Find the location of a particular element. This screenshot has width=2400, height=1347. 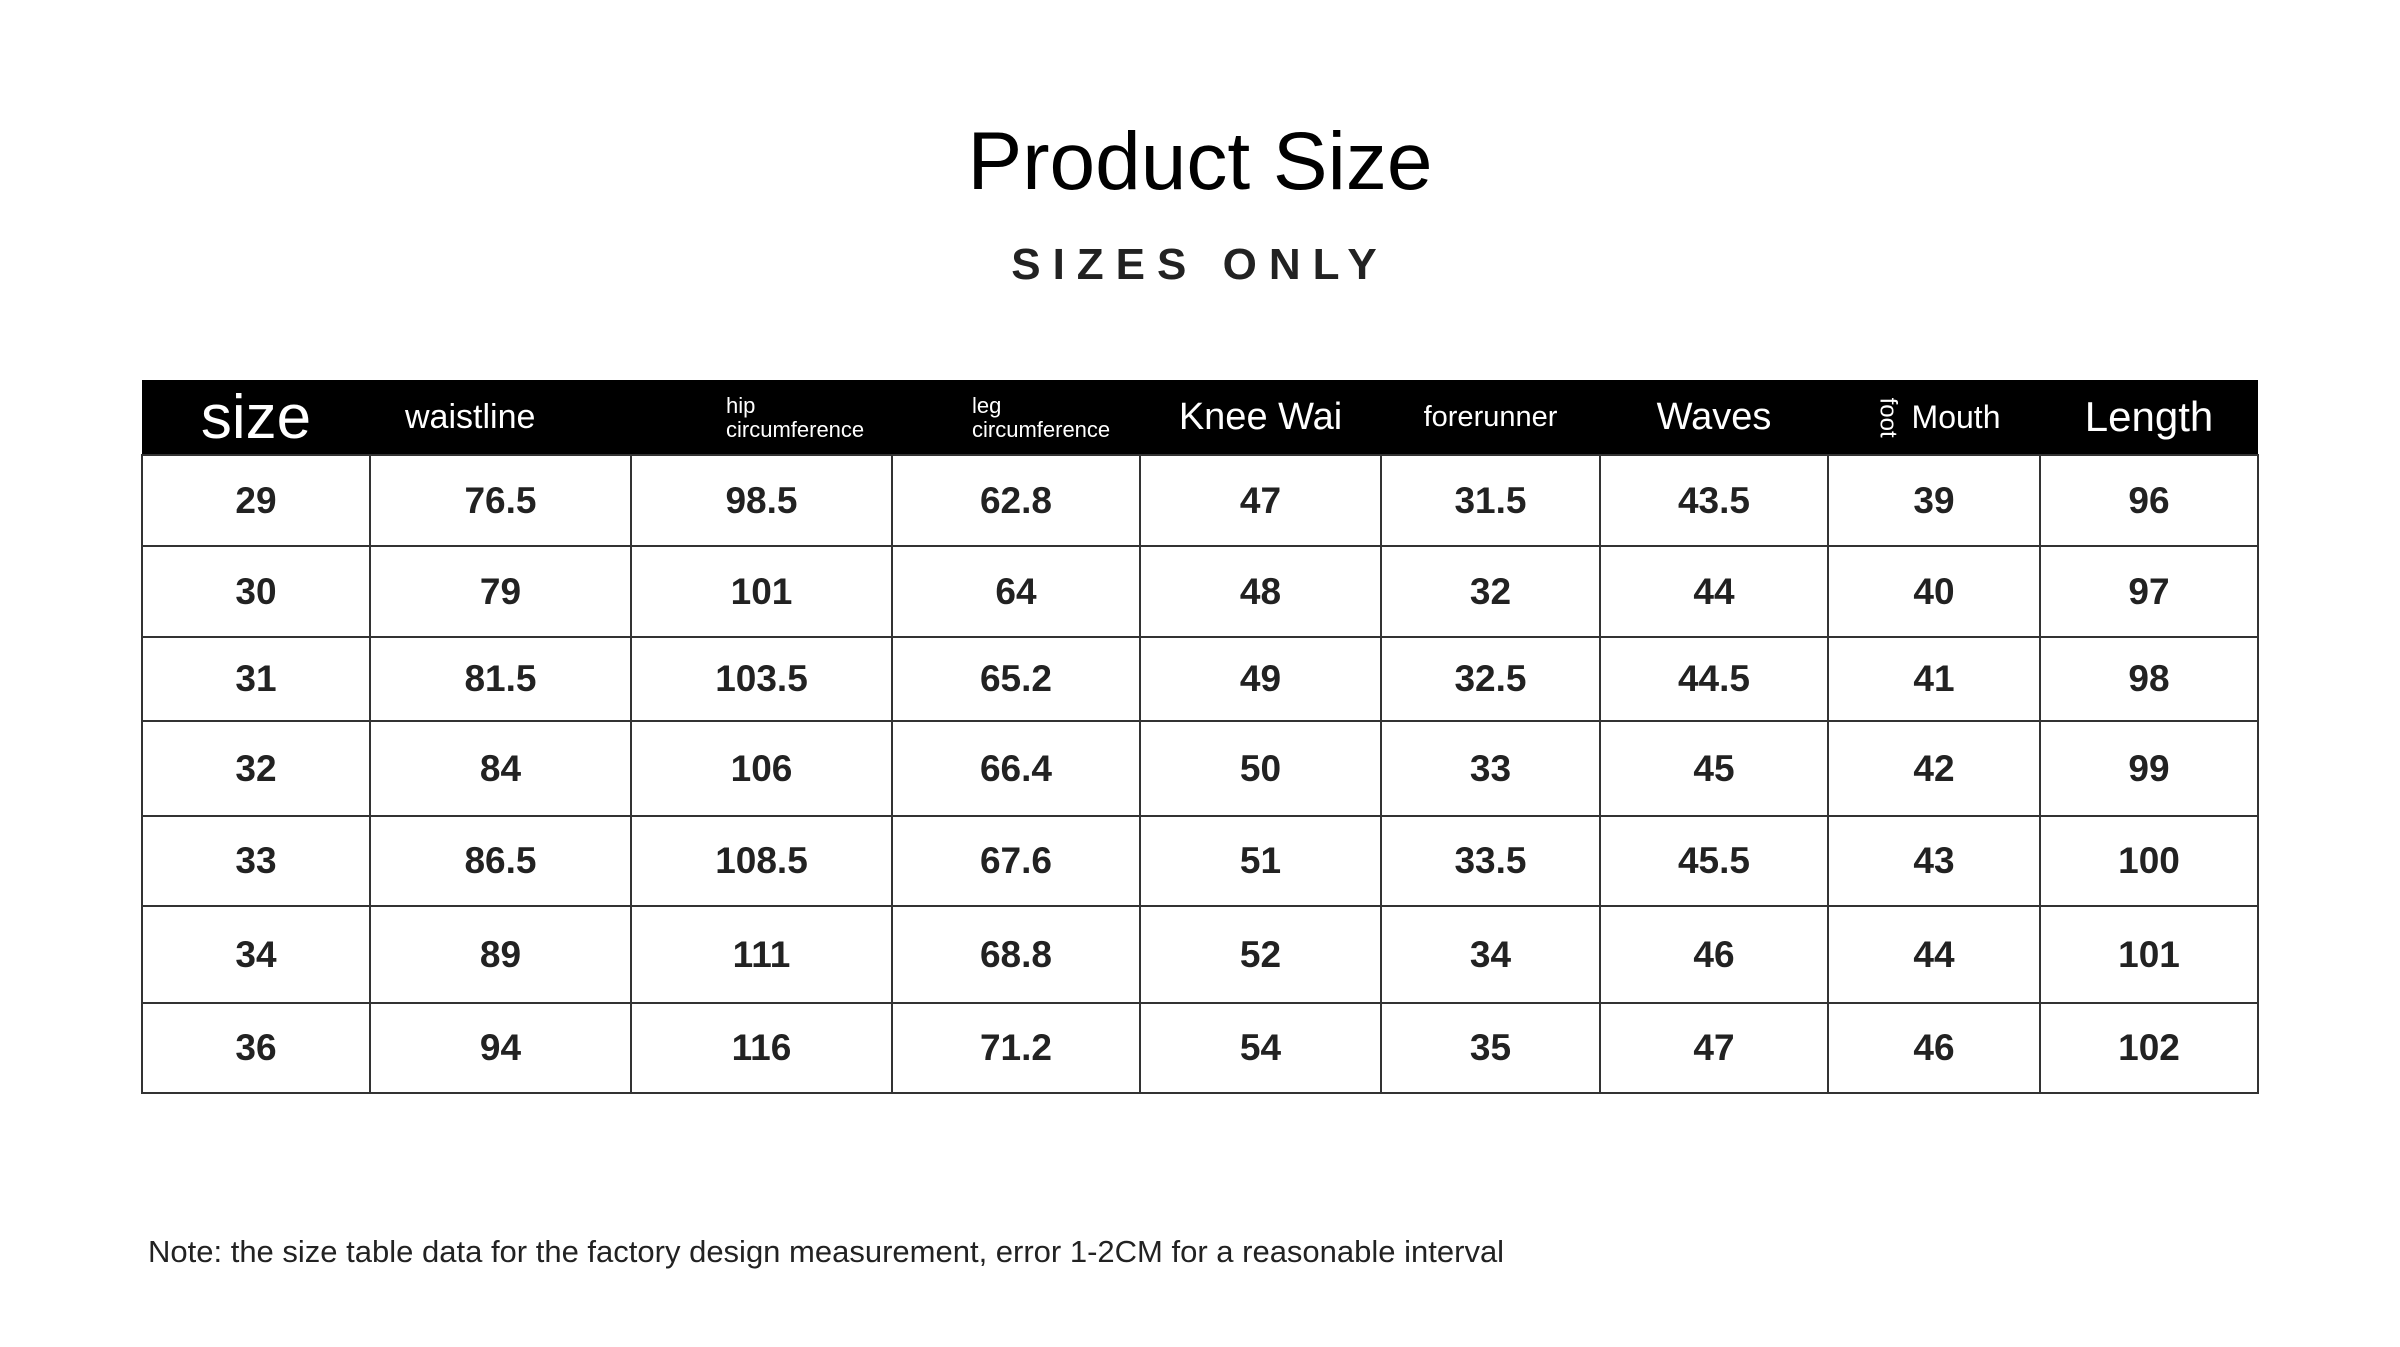

table-cell: 41 is located at coordinates (1934, 679).